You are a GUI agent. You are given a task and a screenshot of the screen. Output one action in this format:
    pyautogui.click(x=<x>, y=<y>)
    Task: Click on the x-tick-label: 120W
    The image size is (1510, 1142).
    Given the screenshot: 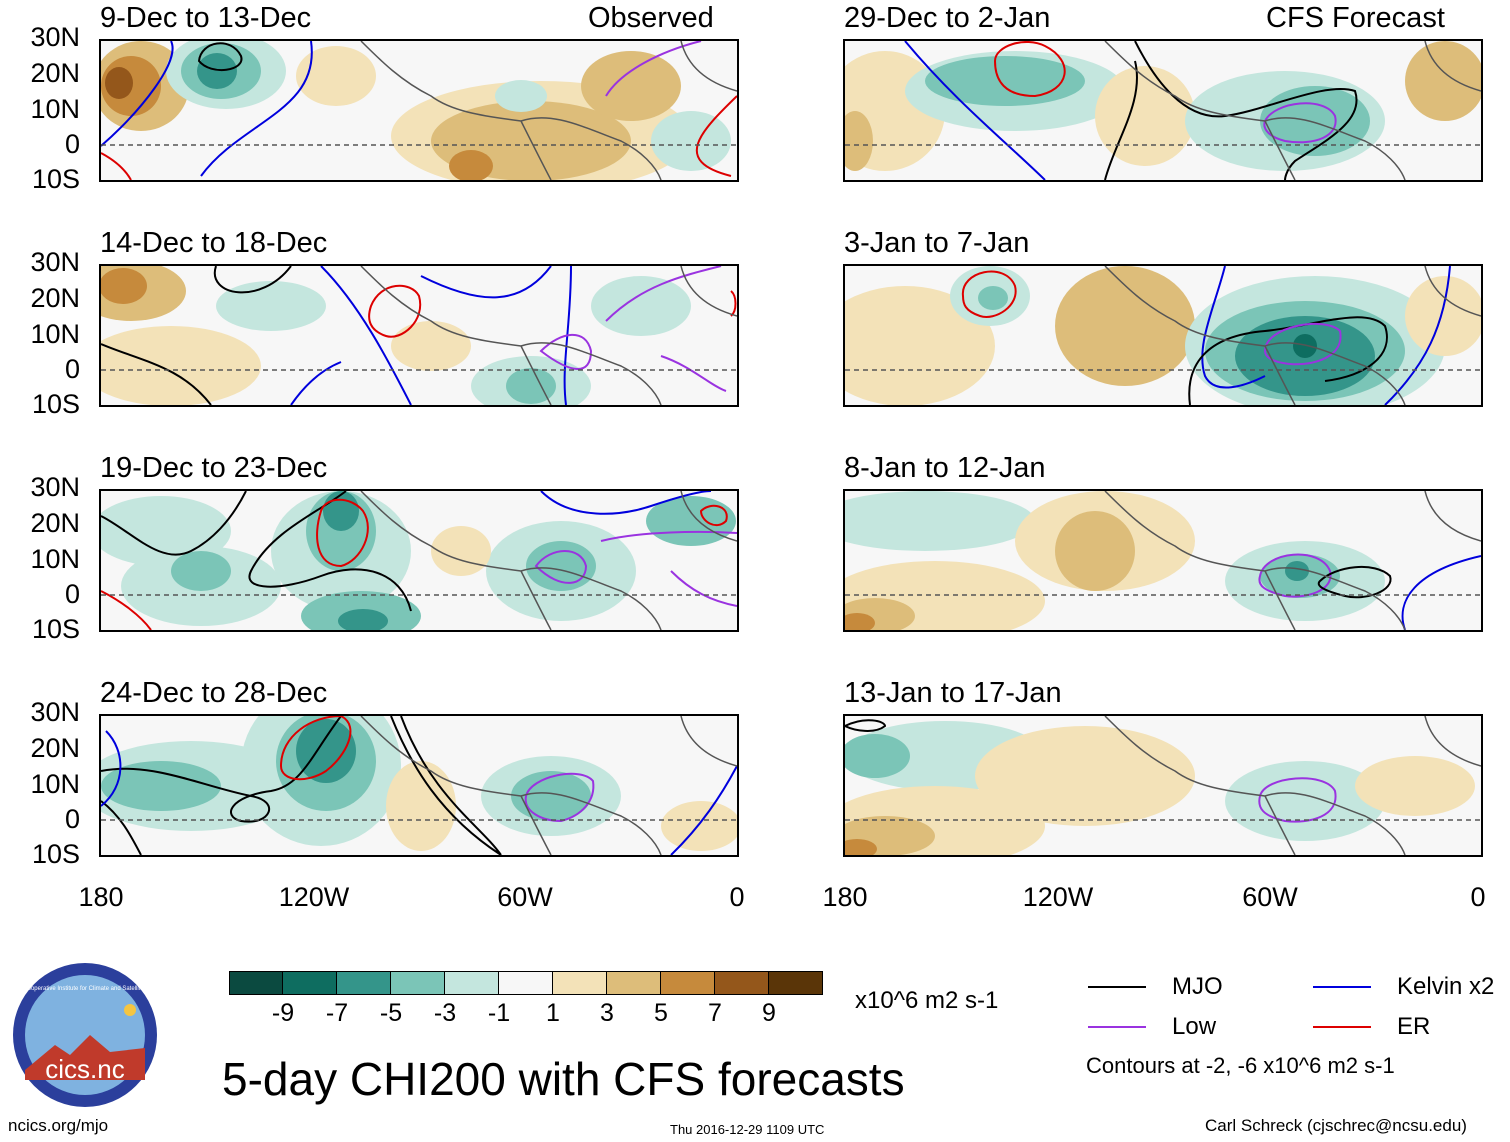 What is the action you would take?
    pyautogui.click(x=314, y=897)
    